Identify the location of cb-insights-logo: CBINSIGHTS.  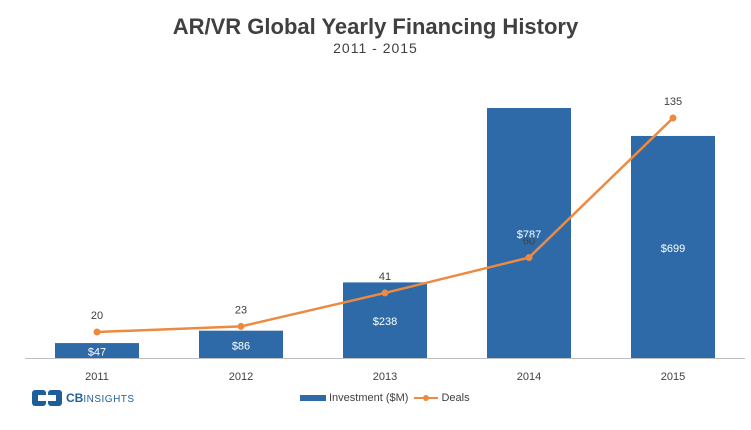
(83, 398).